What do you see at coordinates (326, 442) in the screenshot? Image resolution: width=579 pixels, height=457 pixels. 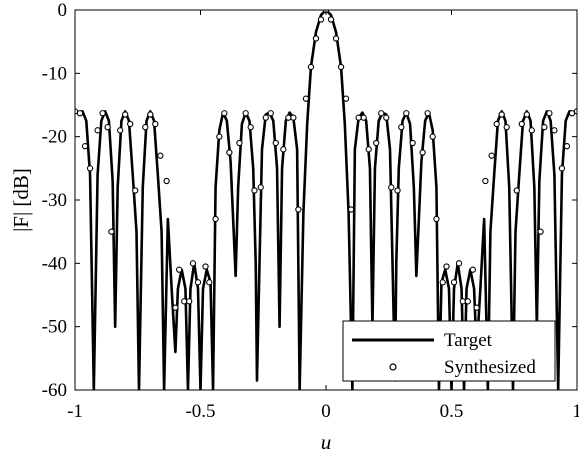 I see `x-axis-label: u` at bounding box center [326, 442].